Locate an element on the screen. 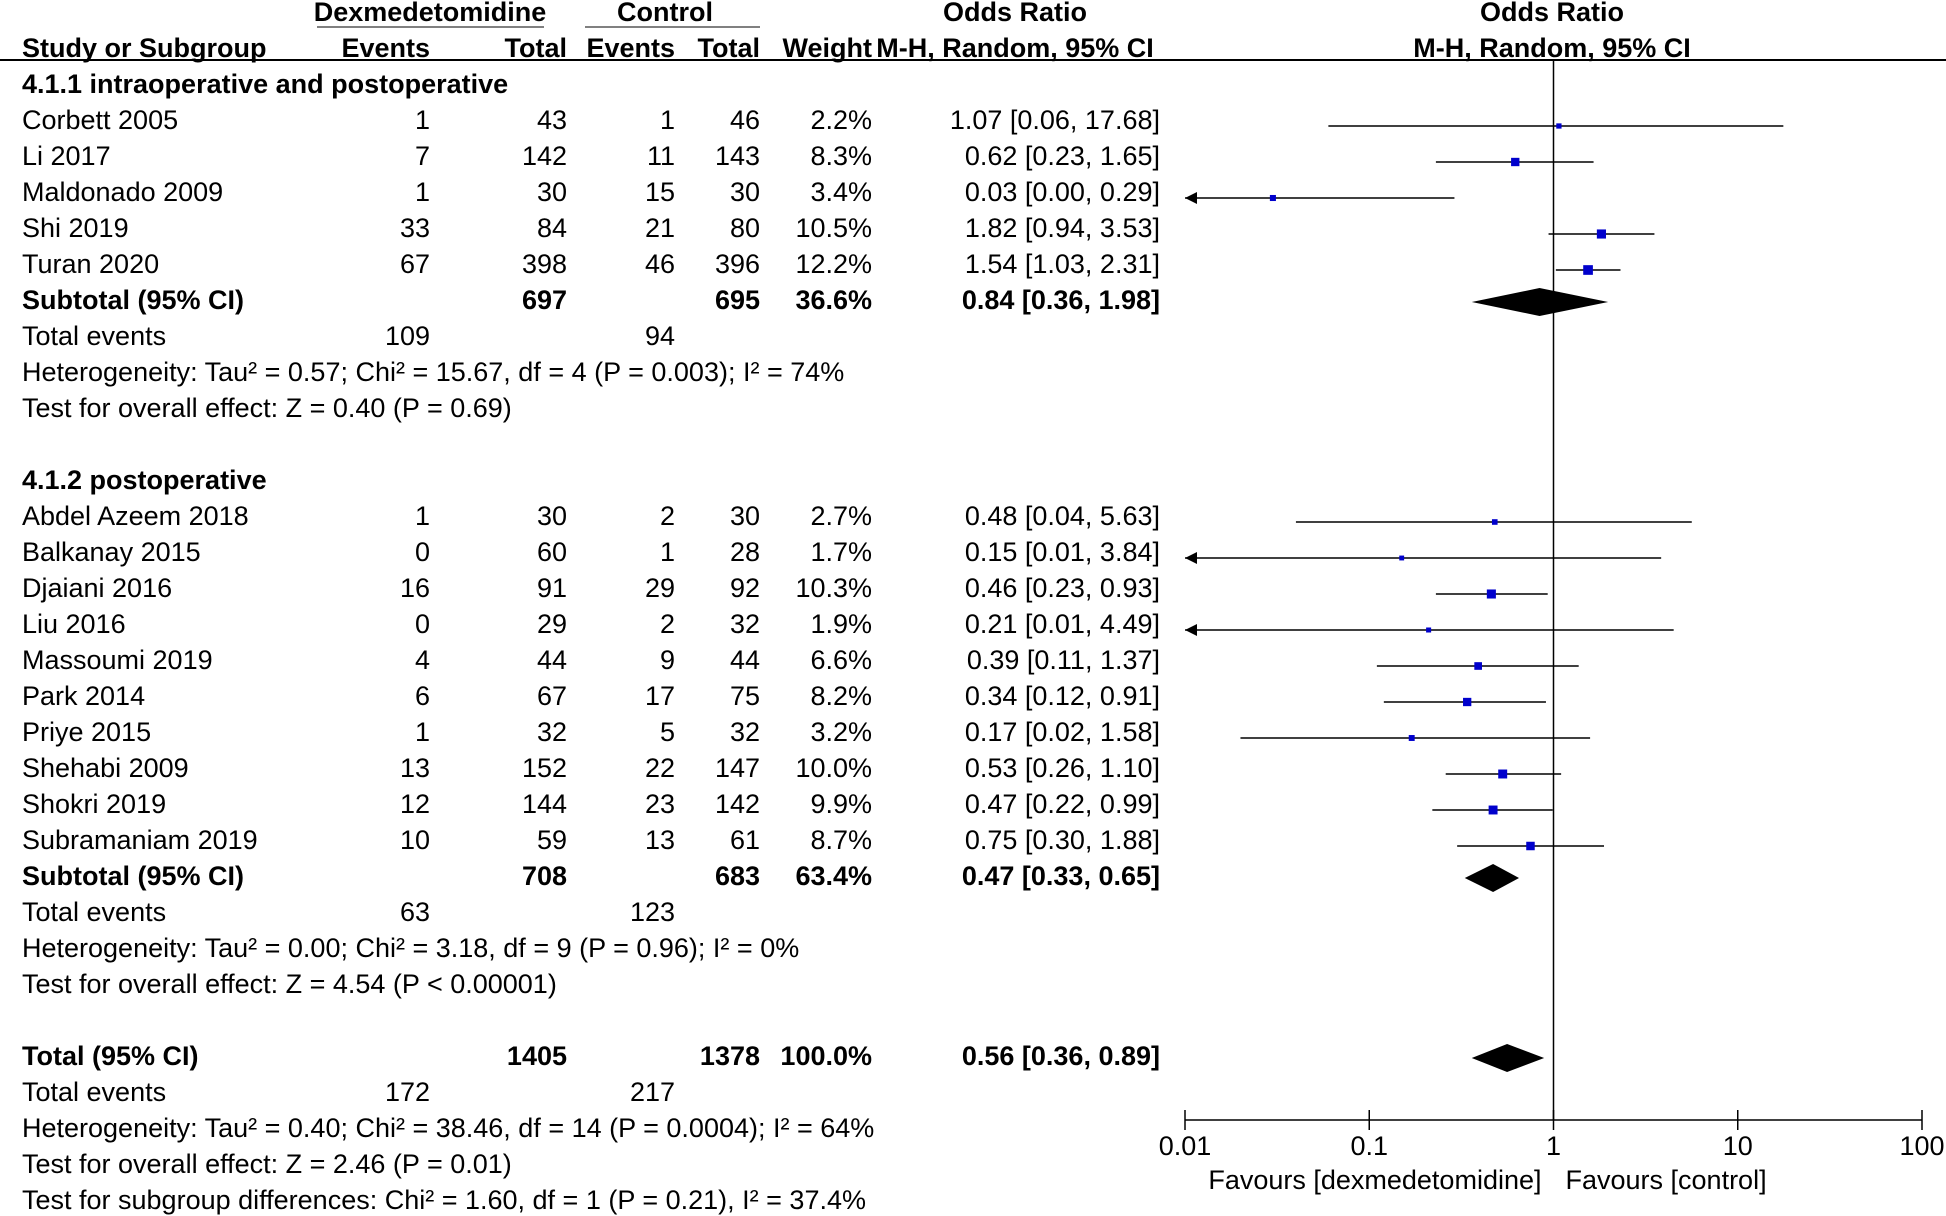 Image resolution: width=1946 pixels, height=1216 pixels. study-events2: 29 is located at coordinates (660, 588).